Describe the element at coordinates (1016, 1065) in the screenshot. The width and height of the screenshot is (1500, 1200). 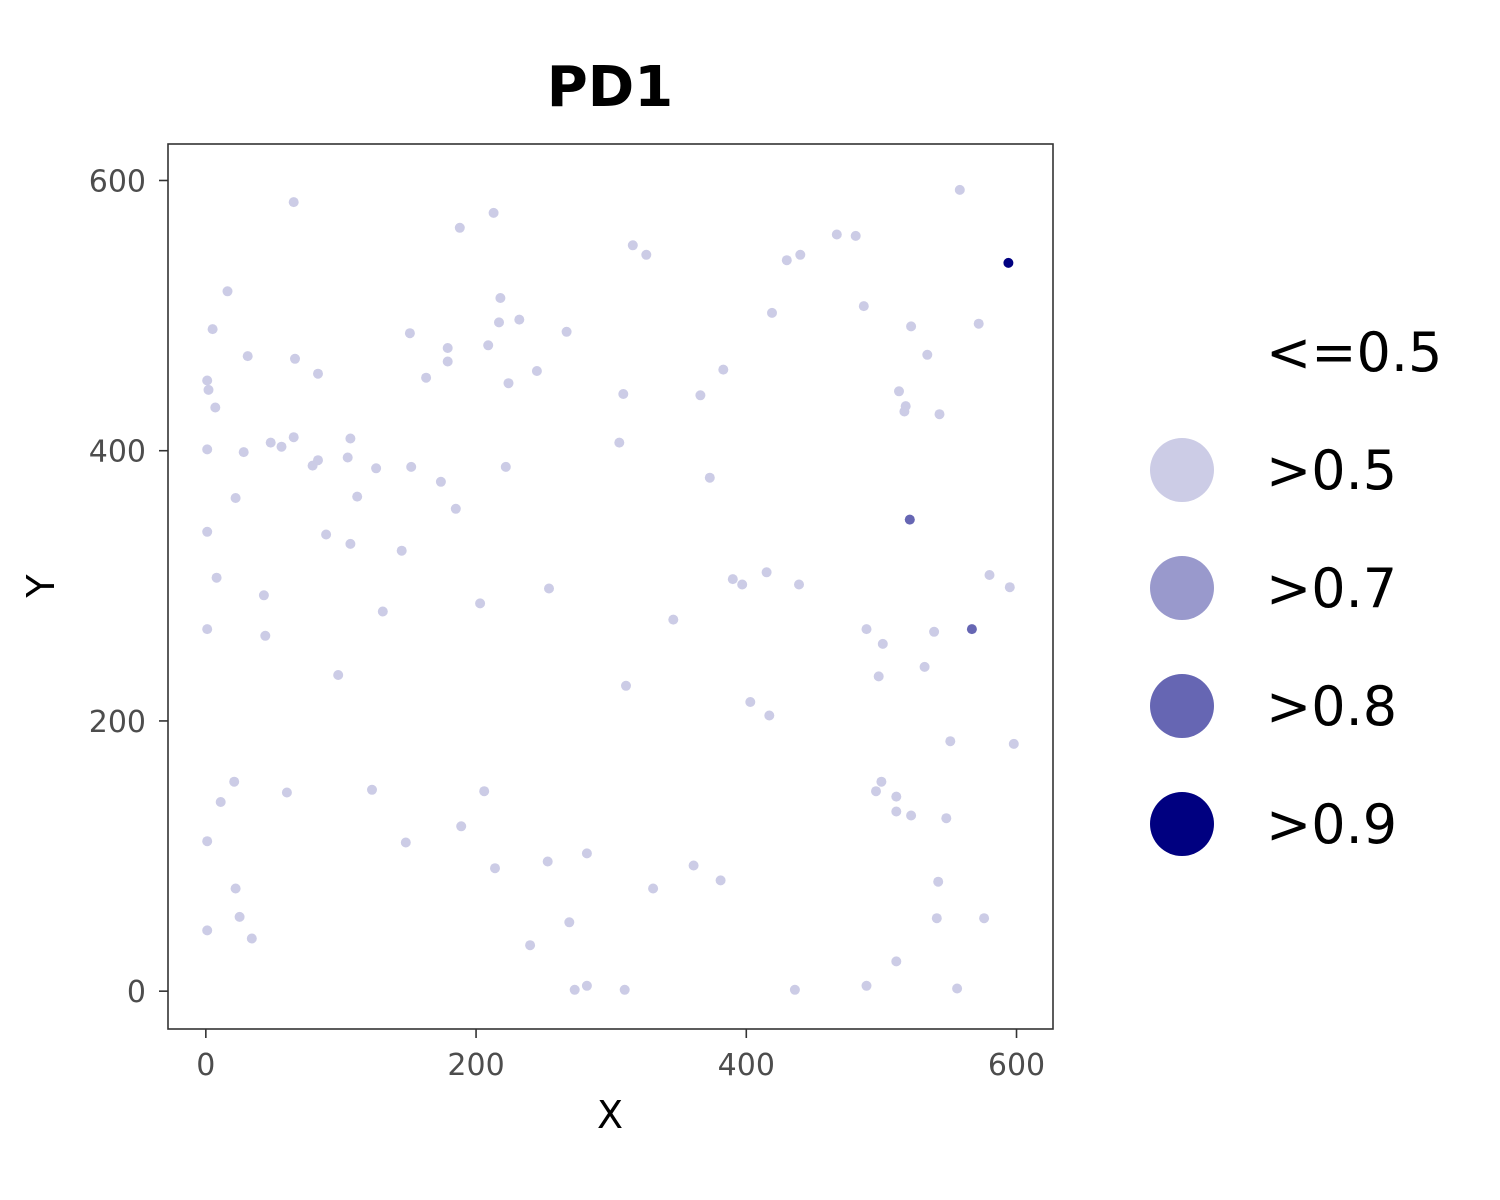
I see `x-tick-label-3: 600` at that location.